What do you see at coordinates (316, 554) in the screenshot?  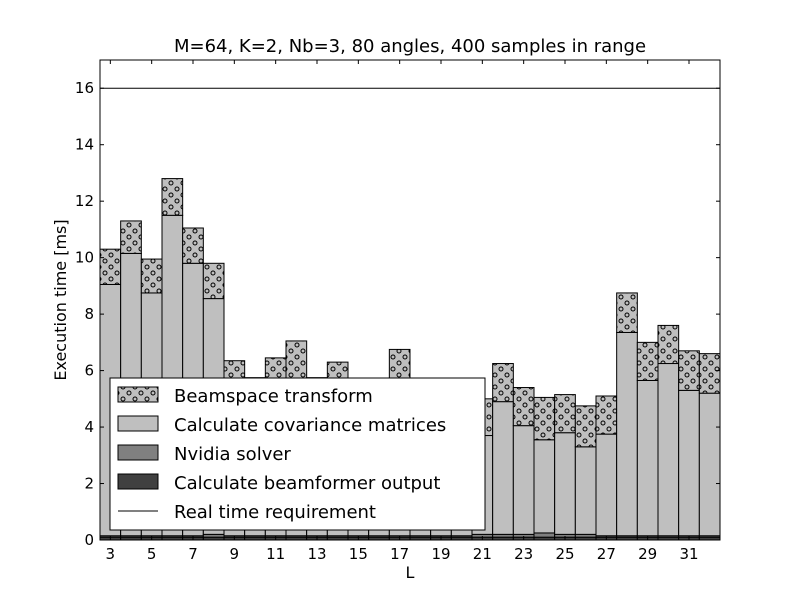 I see `x-tick-label-13: 13` at bounding box center [316, 554].